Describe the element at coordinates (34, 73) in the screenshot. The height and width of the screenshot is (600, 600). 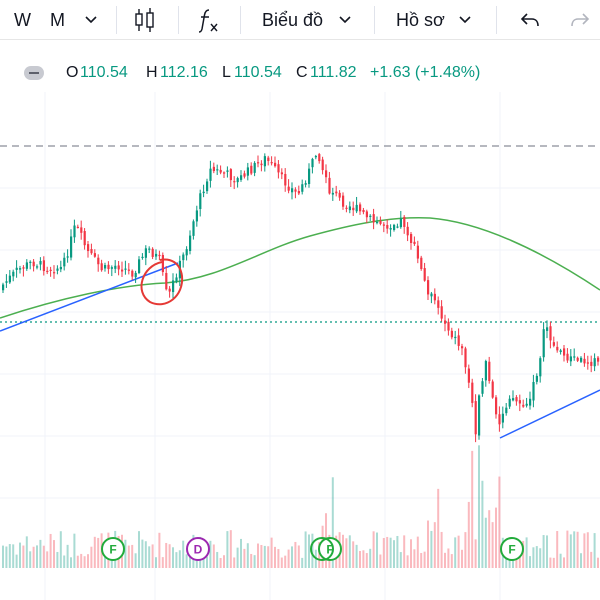
I see `hide-legend-toggle-icon` at that location.